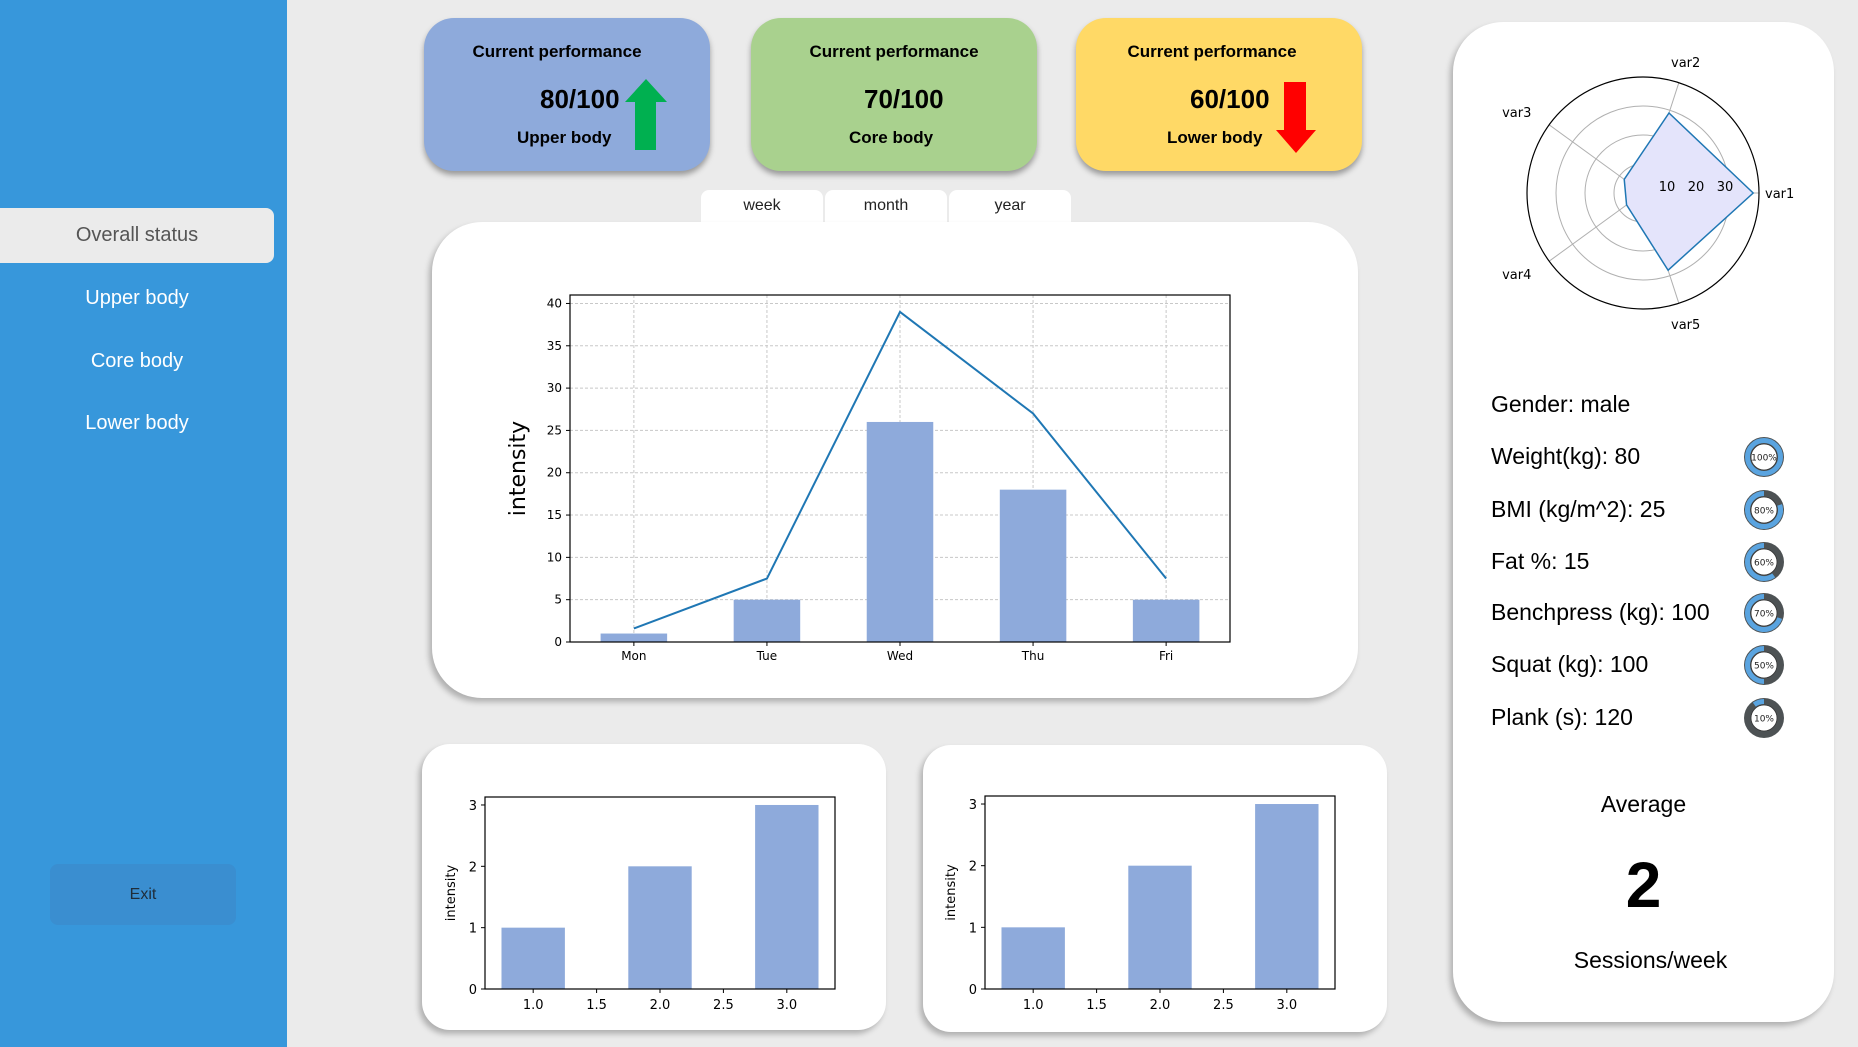  What do you see at coordinates (1779, 194) in the screenshot?
I see `svg-text: var1` at bounding box center [1779, 194].